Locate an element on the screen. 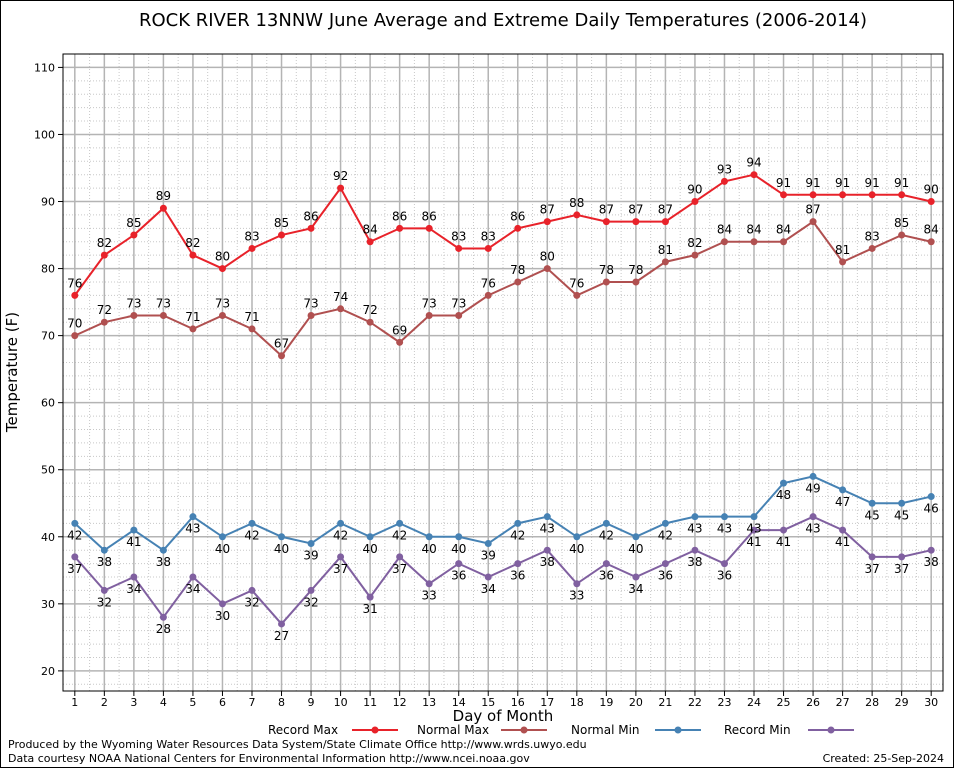  normal-max-data-label: 84 is located at coordinates (753, 230).